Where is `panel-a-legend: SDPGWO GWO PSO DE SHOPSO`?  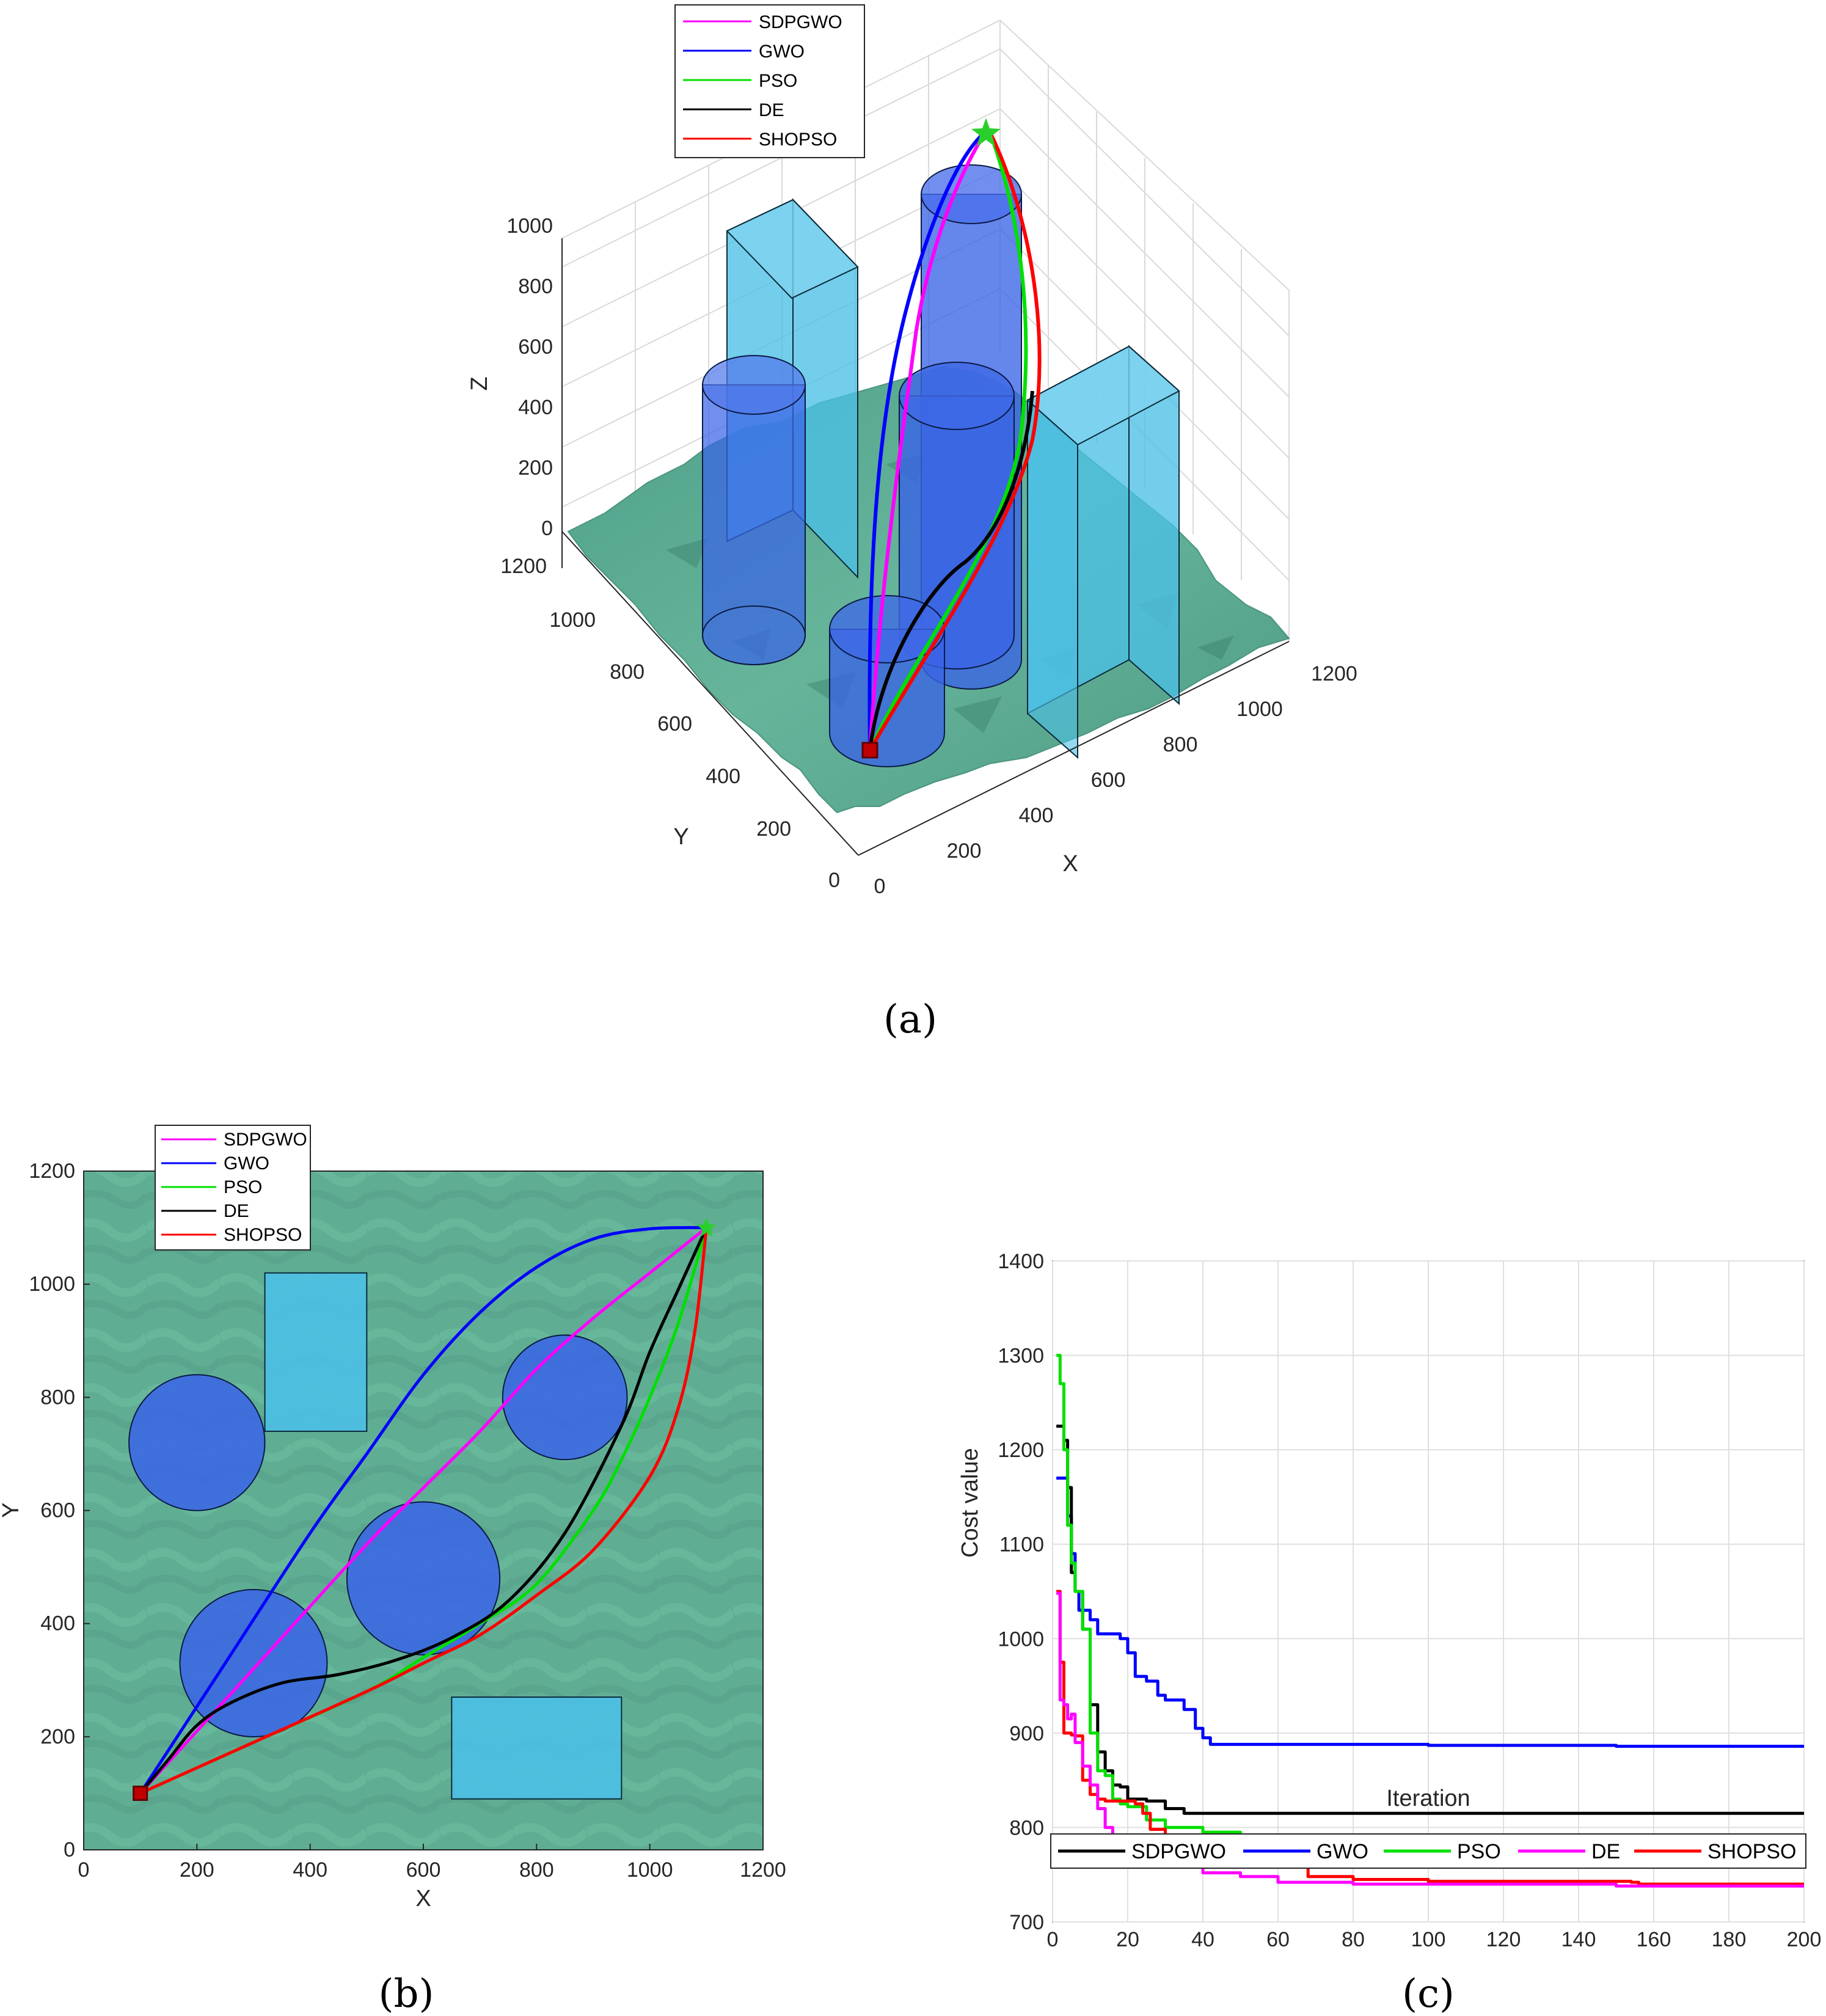
panel-a-legend: SDPGWO GWO PSO DE SHOPSO is located at coordinates (769, 81).